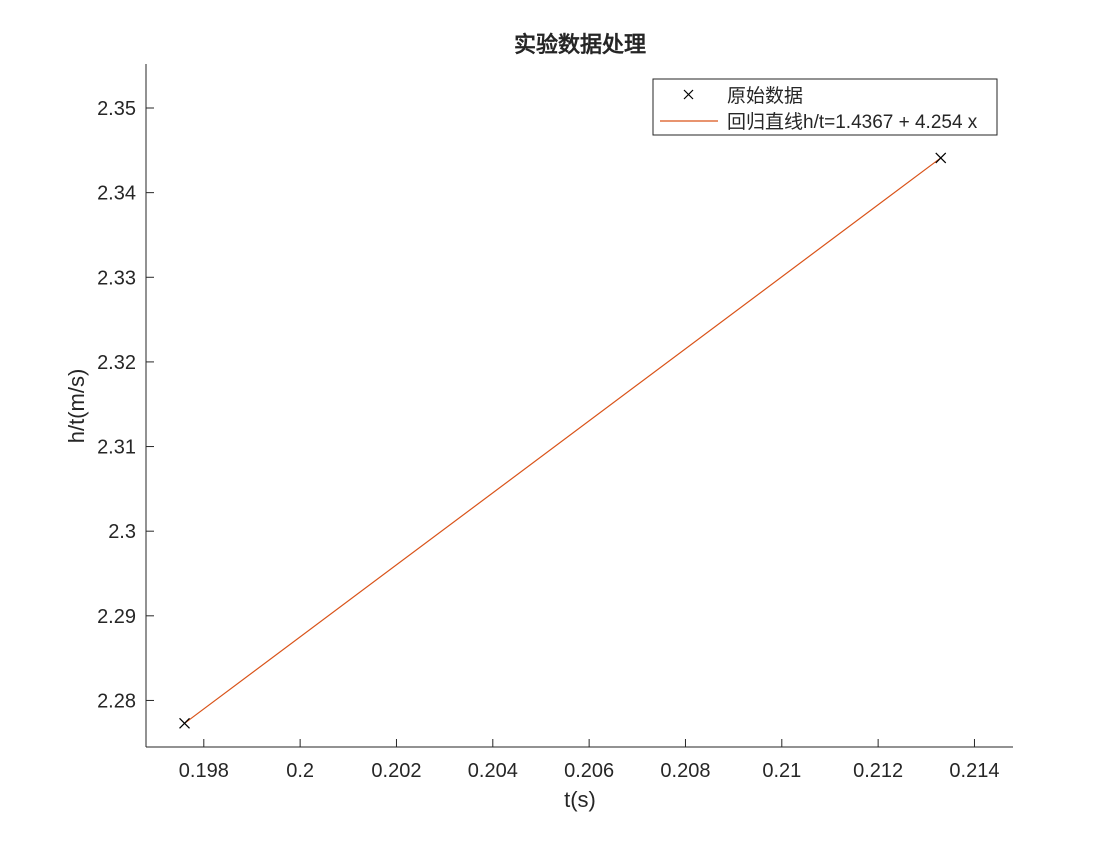 The height and width of the screenshot is (845, 1120). Describe the element at coordinates (396, 771) in the screenshot. I see `x-tick-label: 0.202` at that location.